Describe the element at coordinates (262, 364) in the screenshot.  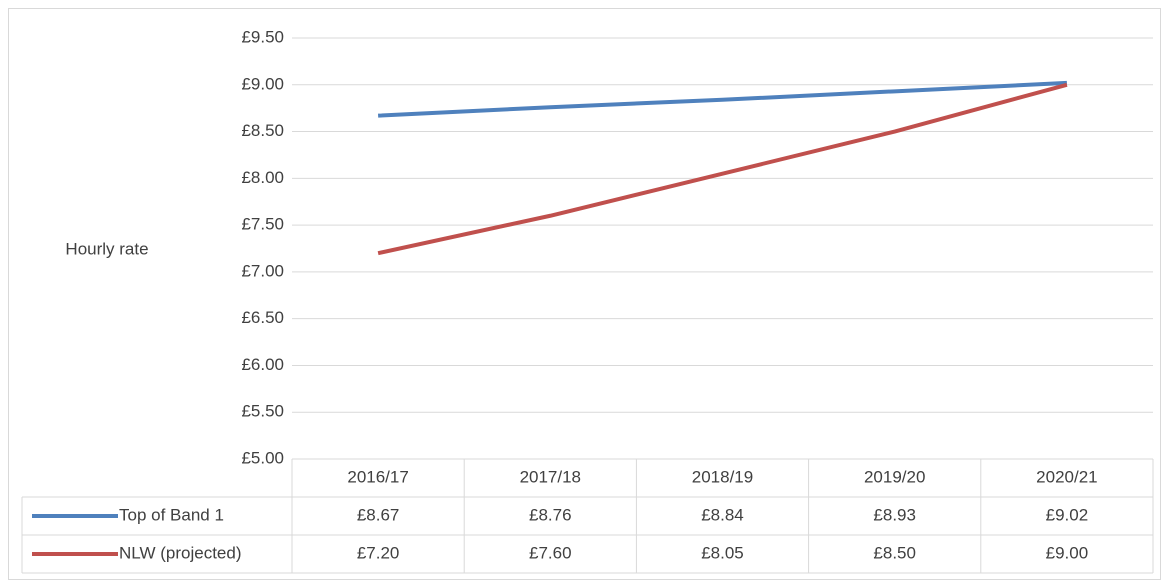
I see `y-tick-label: £6.00` at that location.